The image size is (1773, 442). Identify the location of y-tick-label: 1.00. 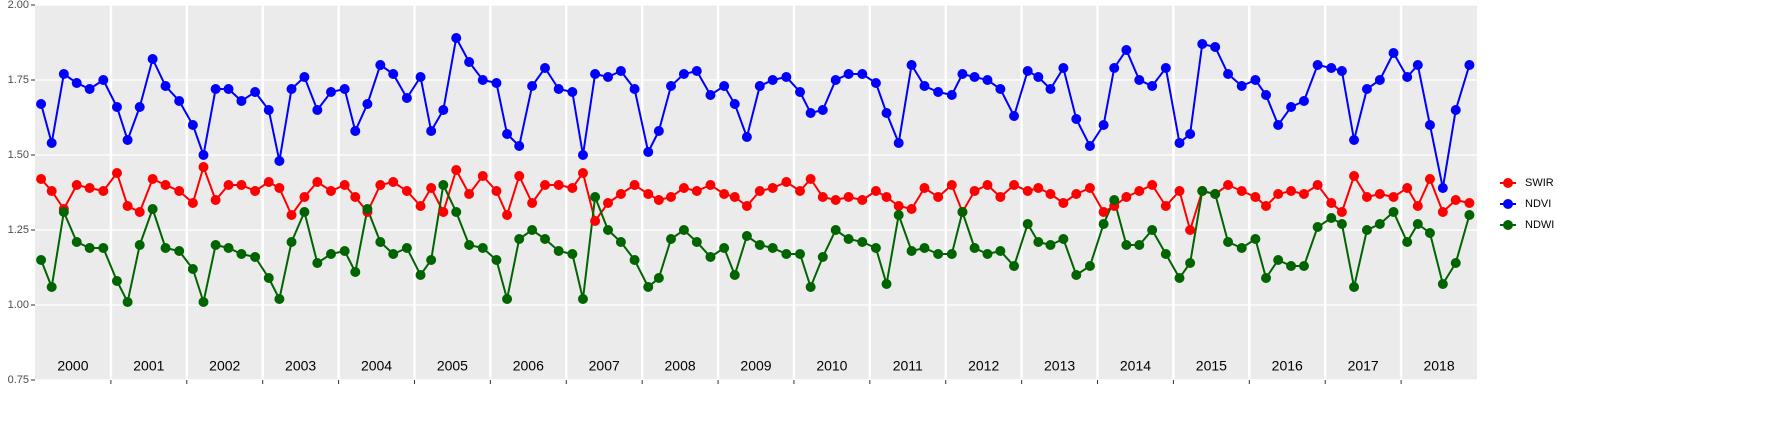
(18, 305).